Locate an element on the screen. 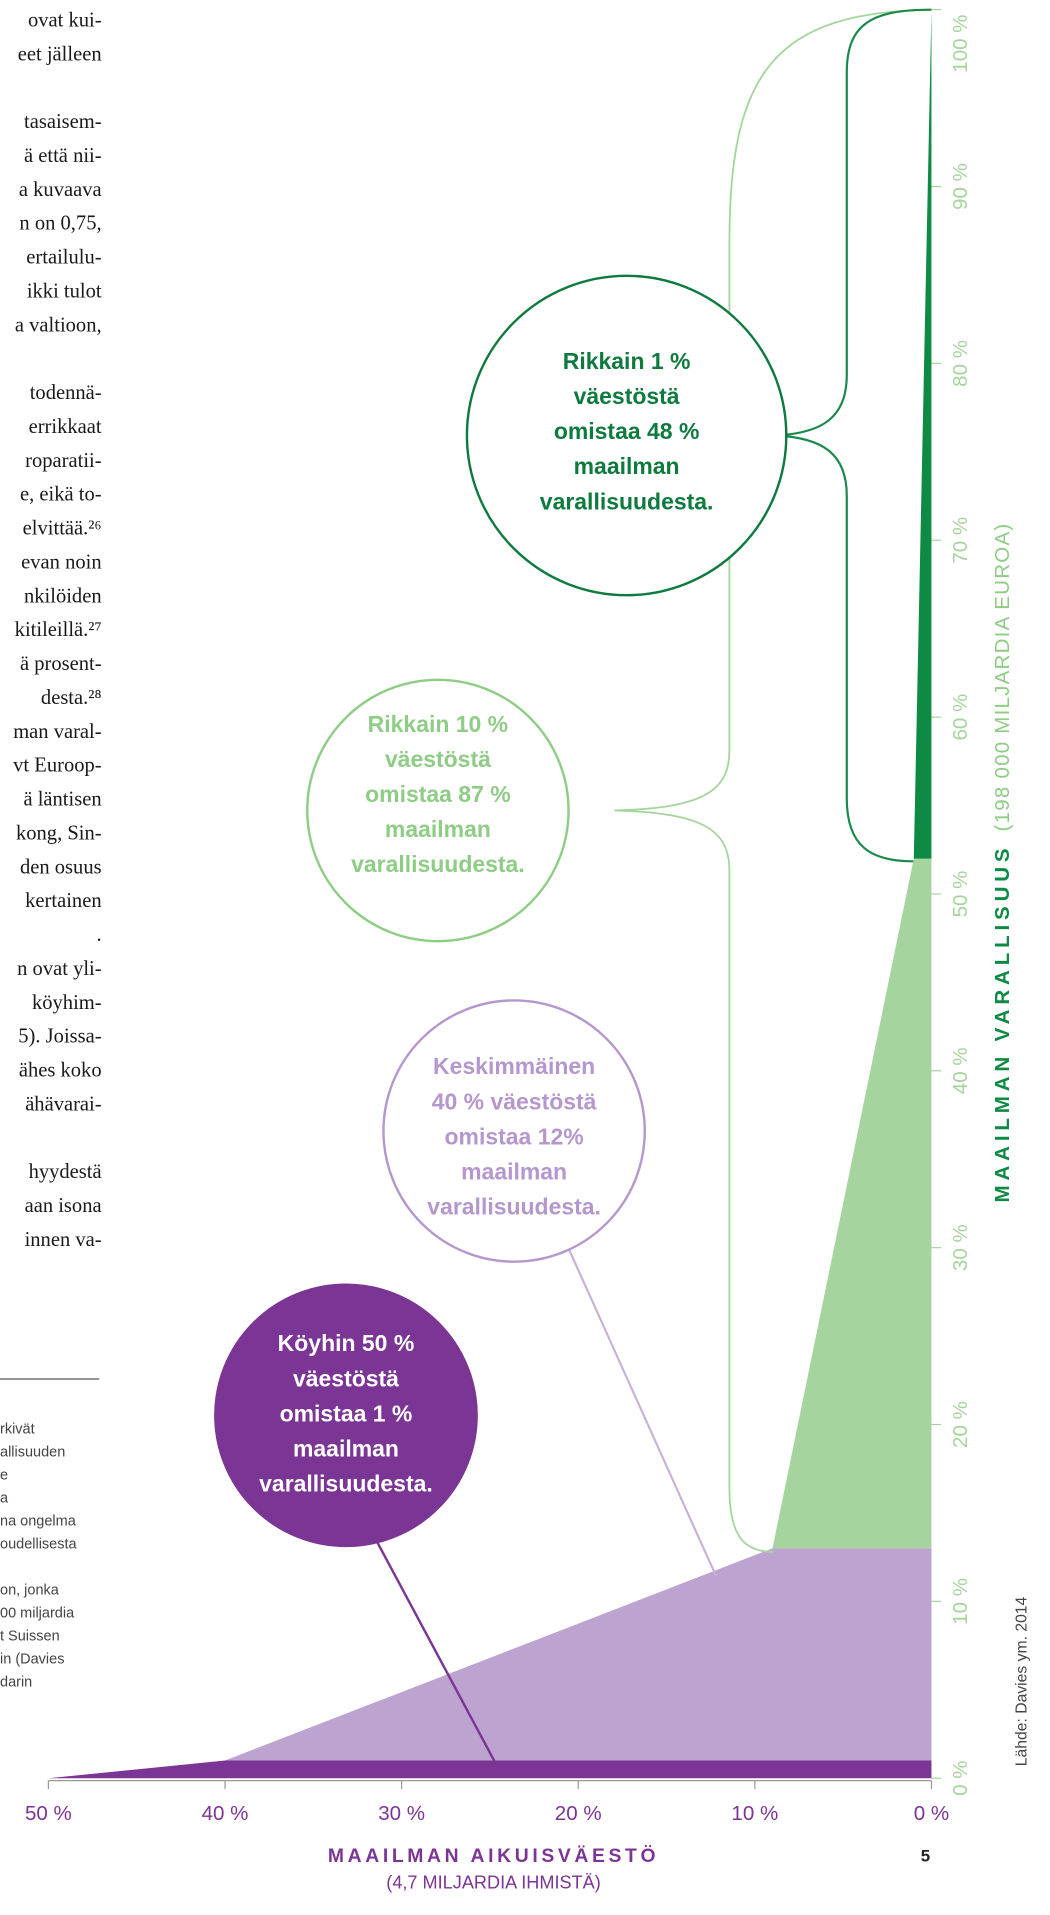 This screenshot has height=1915, width=1050. footnote-line: rkivät is located at coordinates (17, 1430).